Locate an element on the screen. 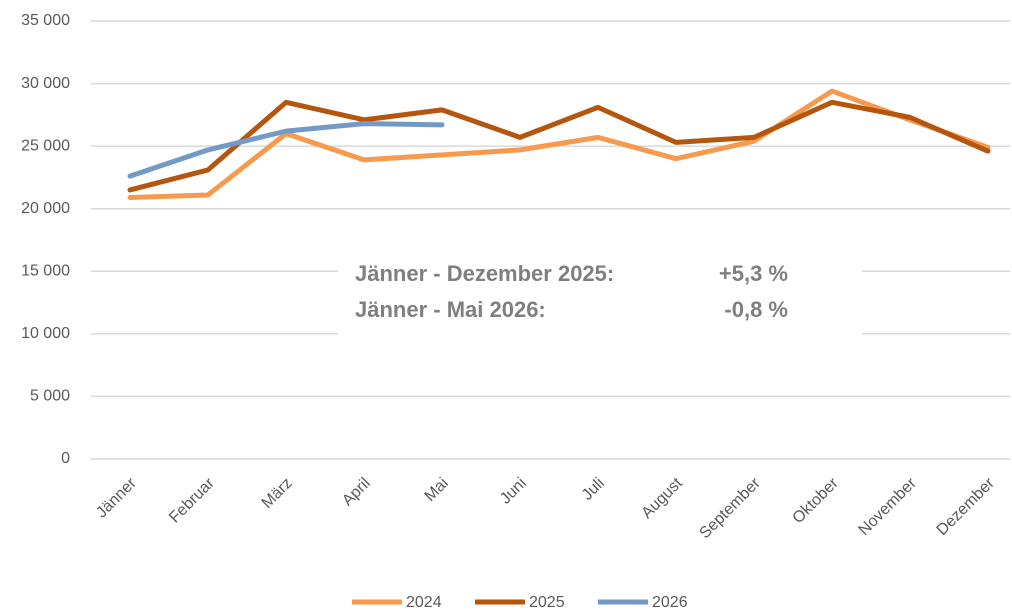 This screenshot has width=1012, height=612. annotation-label: Jänner - Mai 2026: is located at coordinates (450, 309).